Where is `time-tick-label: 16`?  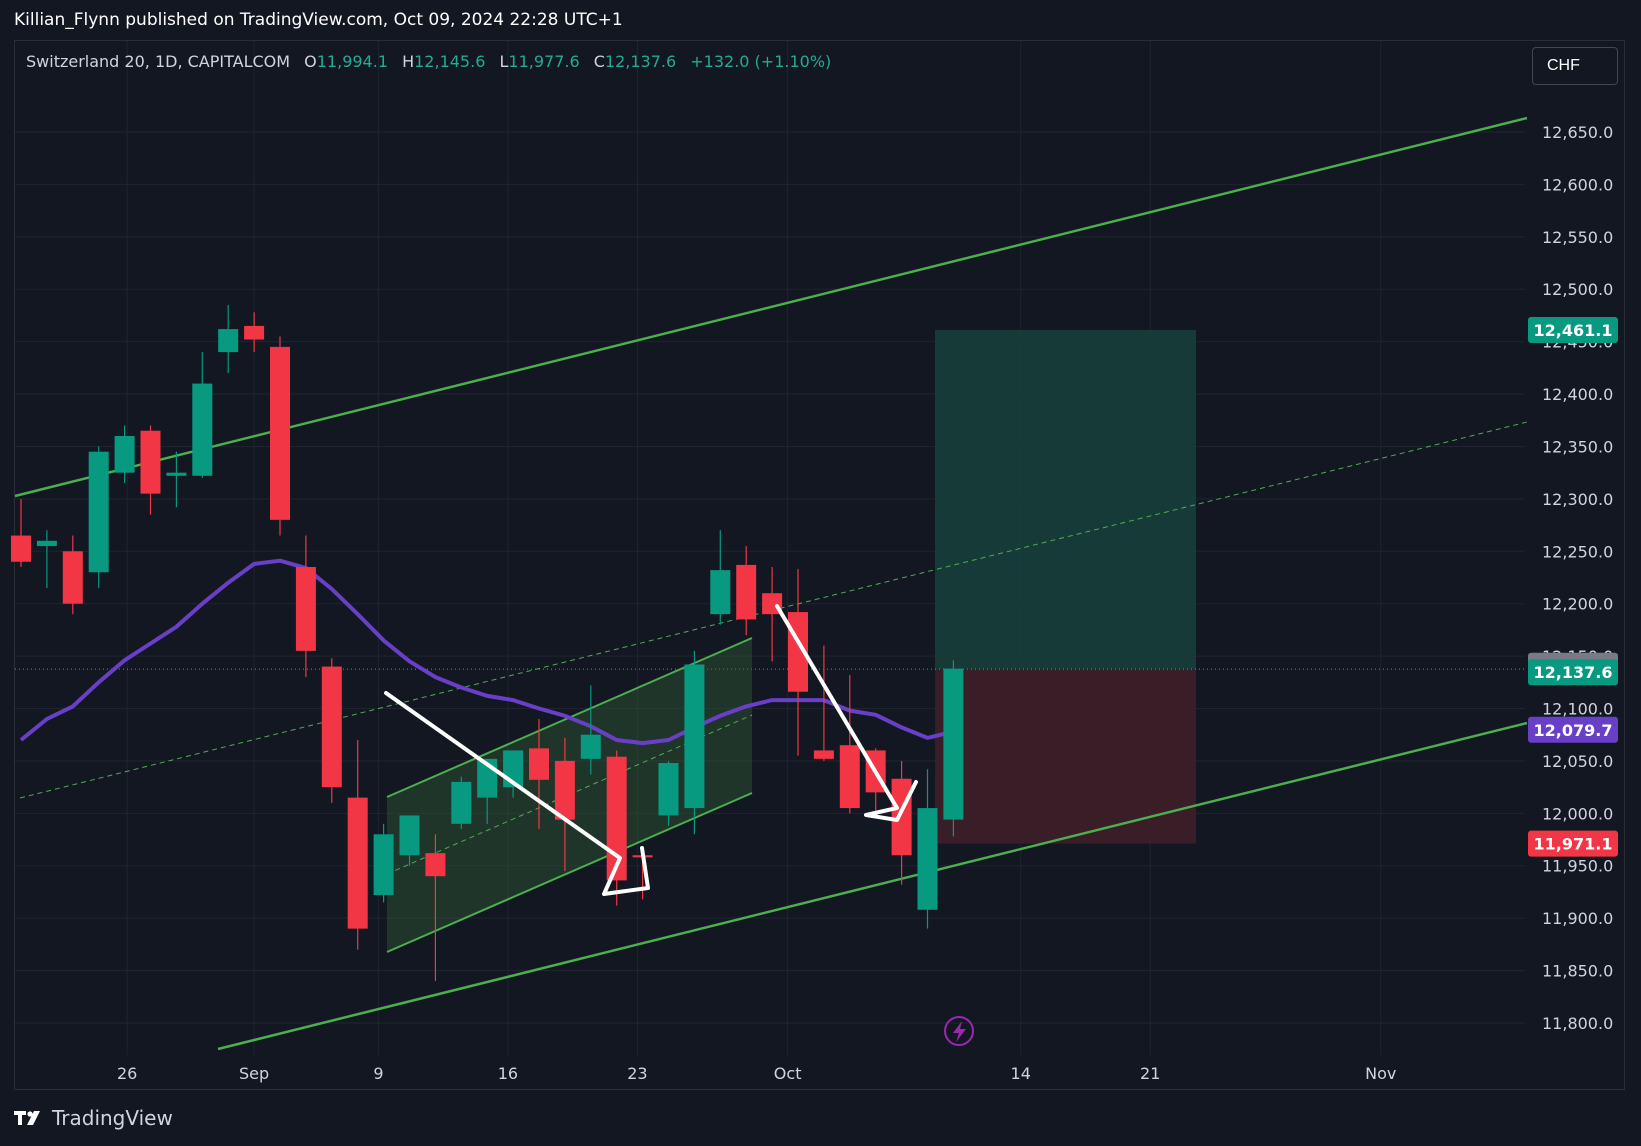 time-tick-label: 16 is located at coordinates (508, 1073).